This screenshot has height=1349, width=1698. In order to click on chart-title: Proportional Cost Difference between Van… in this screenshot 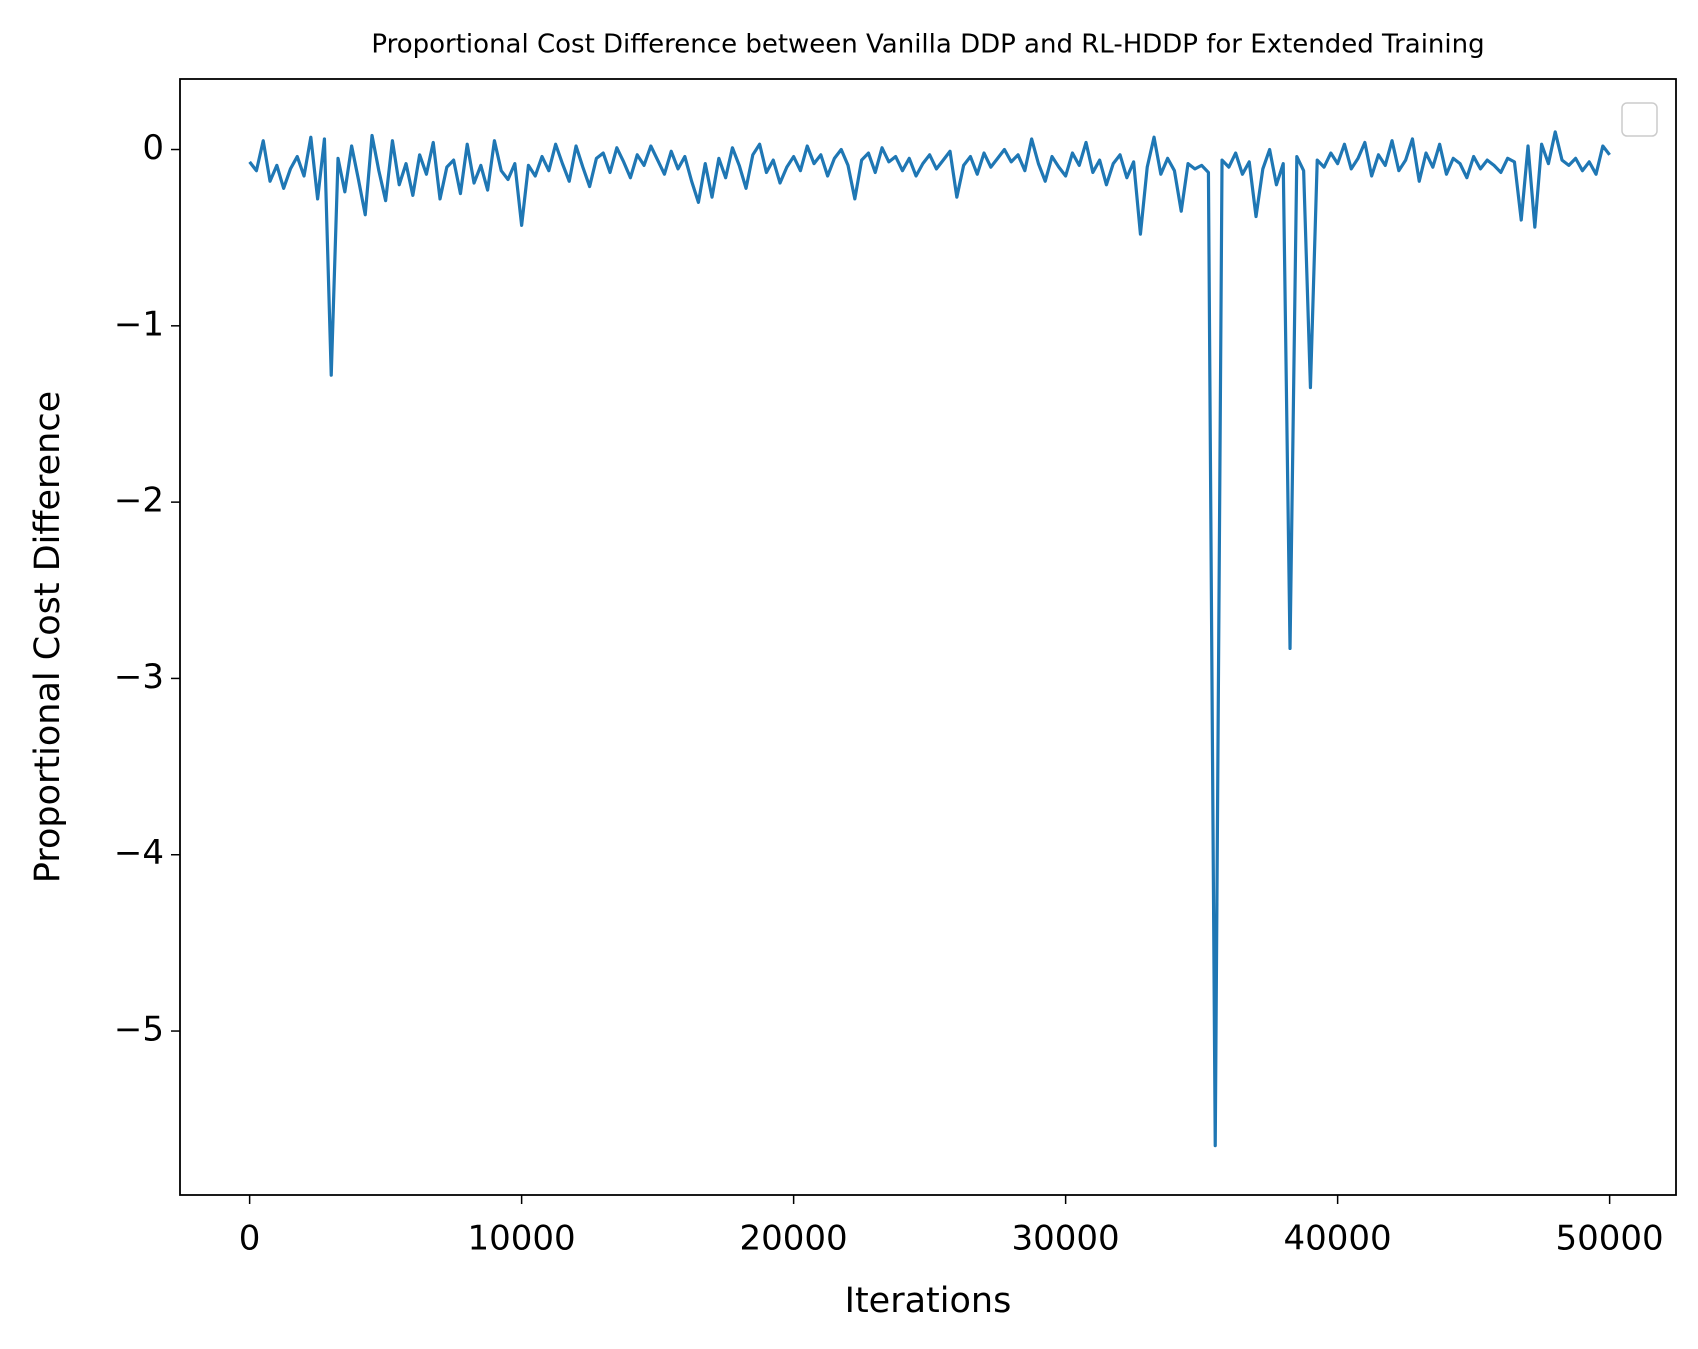, I will do `click(927, 45)`.